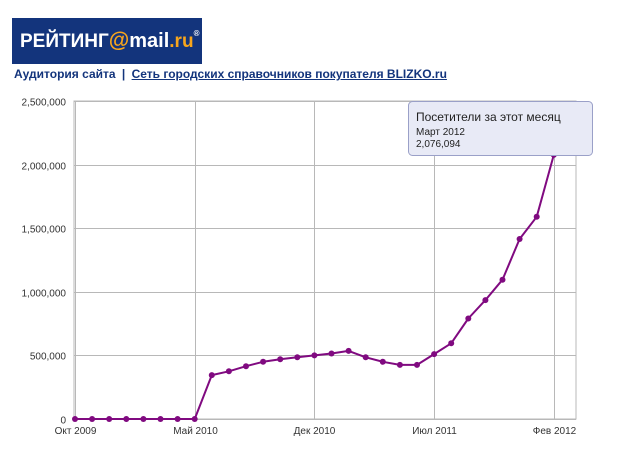  I want to click on y-tick-label: 500,000, so click(48, 357).